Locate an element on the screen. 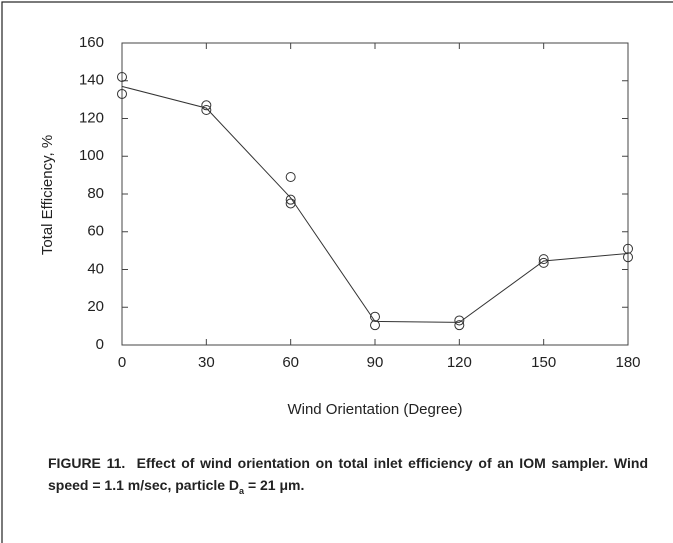 Image resolution: width=673 pixels, height=543 pixels. x-tick-label: 120 is located at coordinates (459, 362).